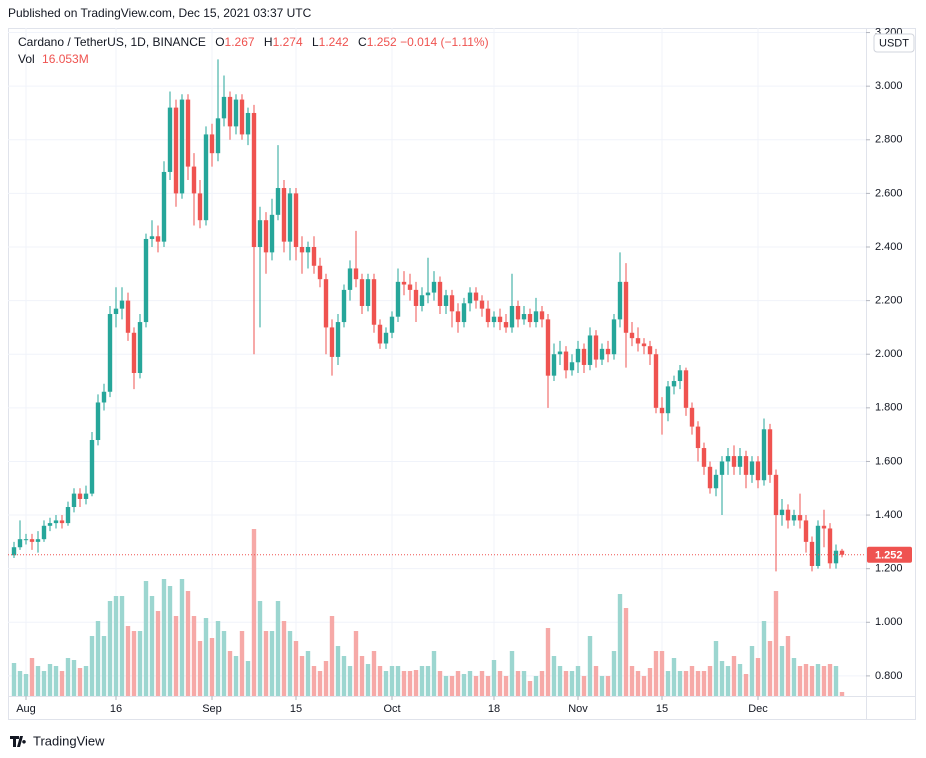  I want to click on currency-box, so click(894, 43).